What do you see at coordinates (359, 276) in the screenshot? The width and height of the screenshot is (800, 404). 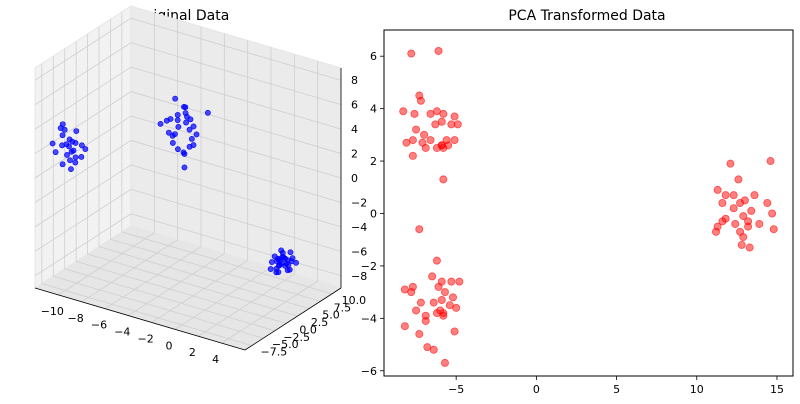 I see `z-tick-label: −8` at bounding box center [359, 276].